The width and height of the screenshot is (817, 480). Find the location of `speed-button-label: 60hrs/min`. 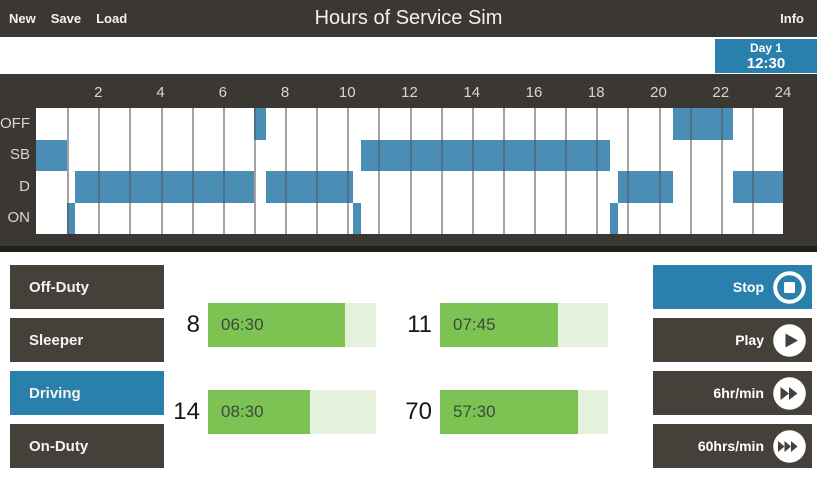

speed-button-label: 60hrs/min is located at coordinates (730, 446).